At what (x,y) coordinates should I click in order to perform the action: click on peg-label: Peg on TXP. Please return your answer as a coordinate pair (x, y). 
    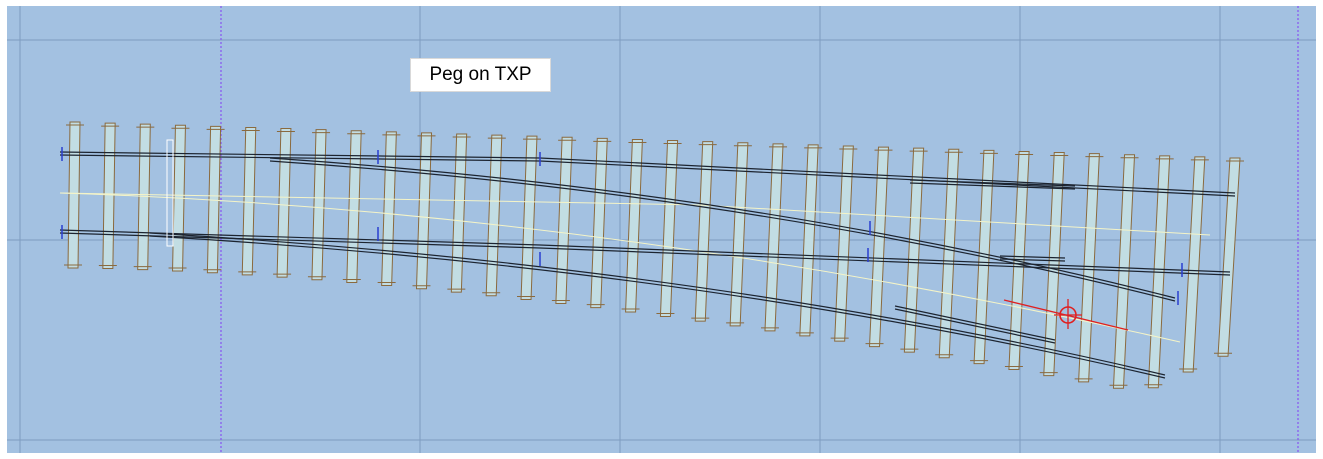
    Looking at the image, I should click on (480, 75).